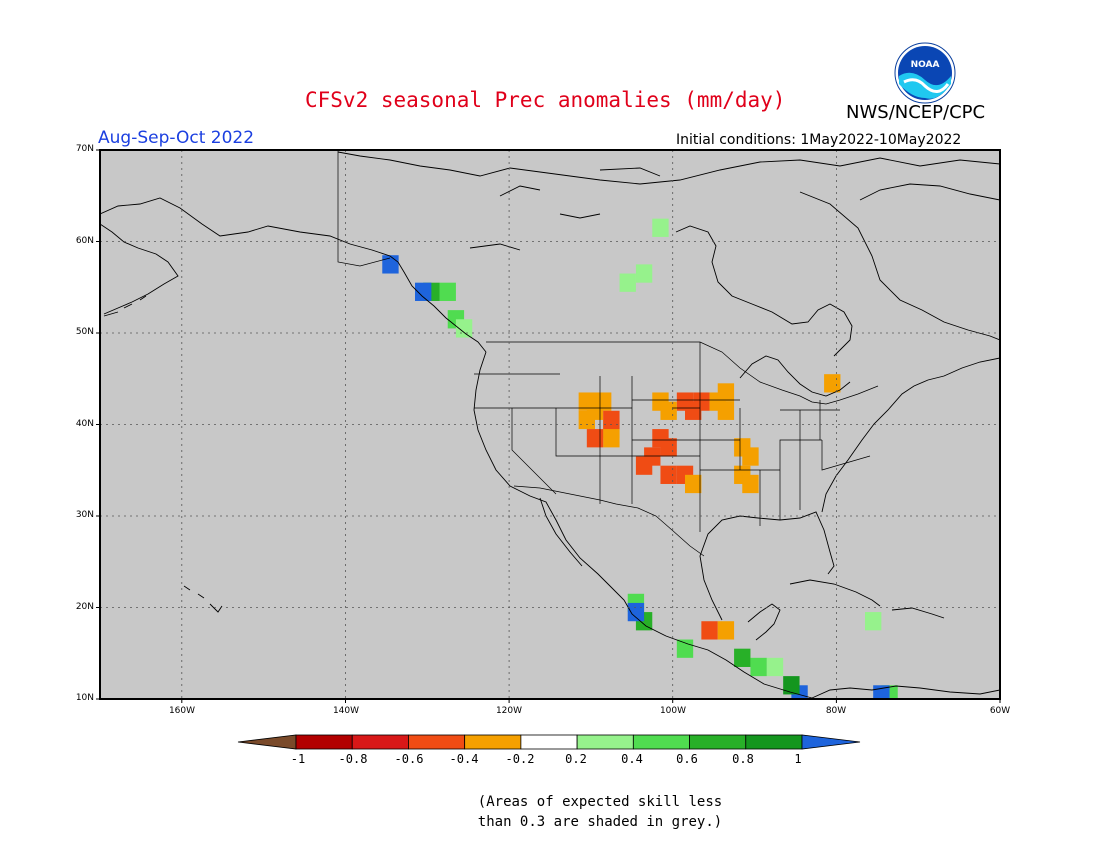 The width and height of the screenshot is (1100, 850). Describe the element at coordinates (600, 802) in the screenshot. I see `skill-note-line1: (Areas of expected skill less` at that location.